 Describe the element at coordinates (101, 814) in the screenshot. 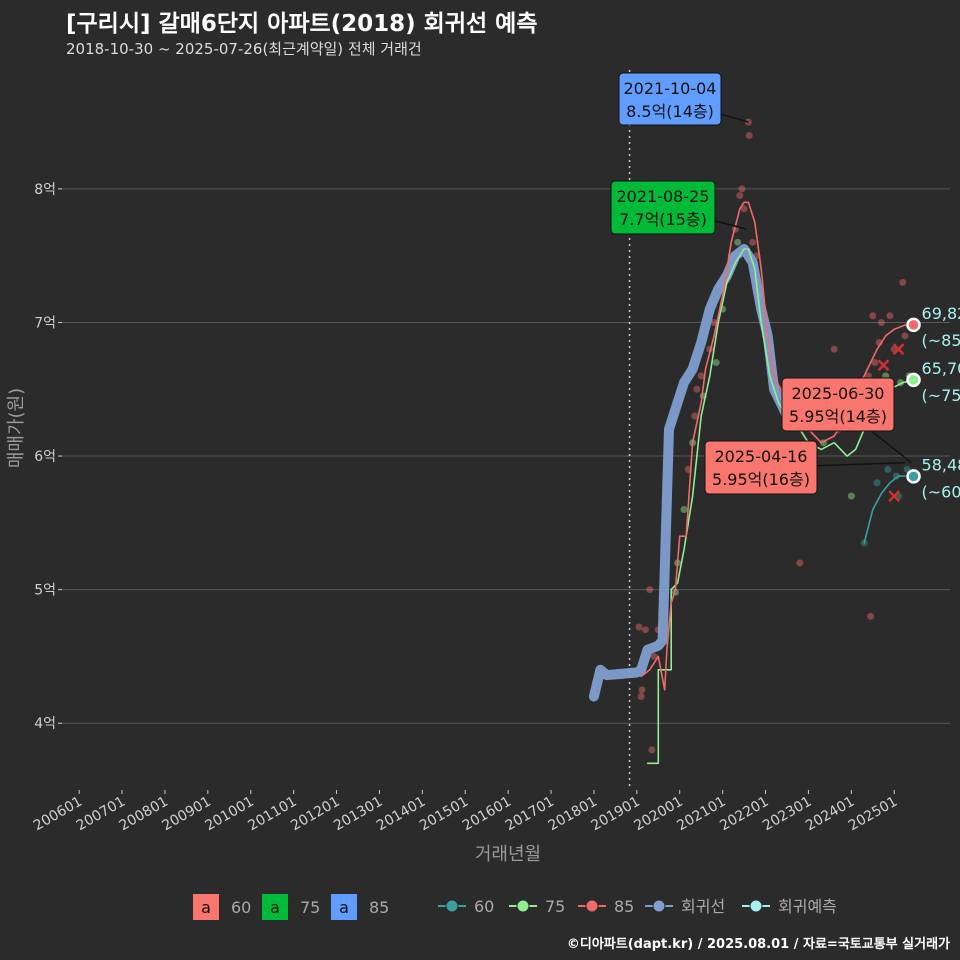

I see `x-tick-label: 200701` at that location.